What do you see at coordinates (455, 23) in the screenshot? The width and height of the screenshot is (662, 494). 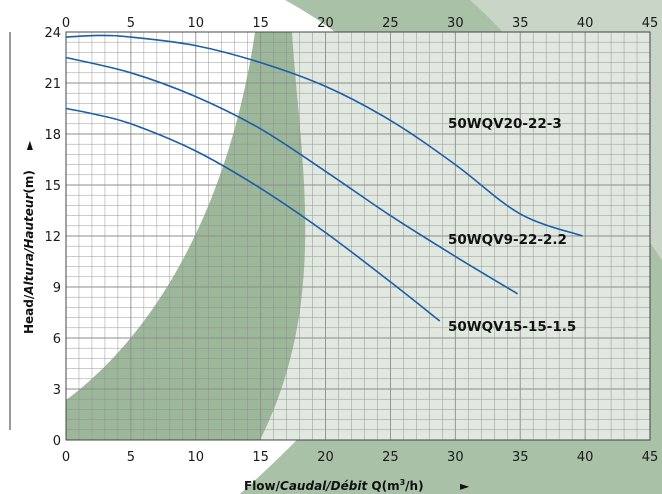 I see `x-tick-label-top: 30` at bounding box center [455, 23].